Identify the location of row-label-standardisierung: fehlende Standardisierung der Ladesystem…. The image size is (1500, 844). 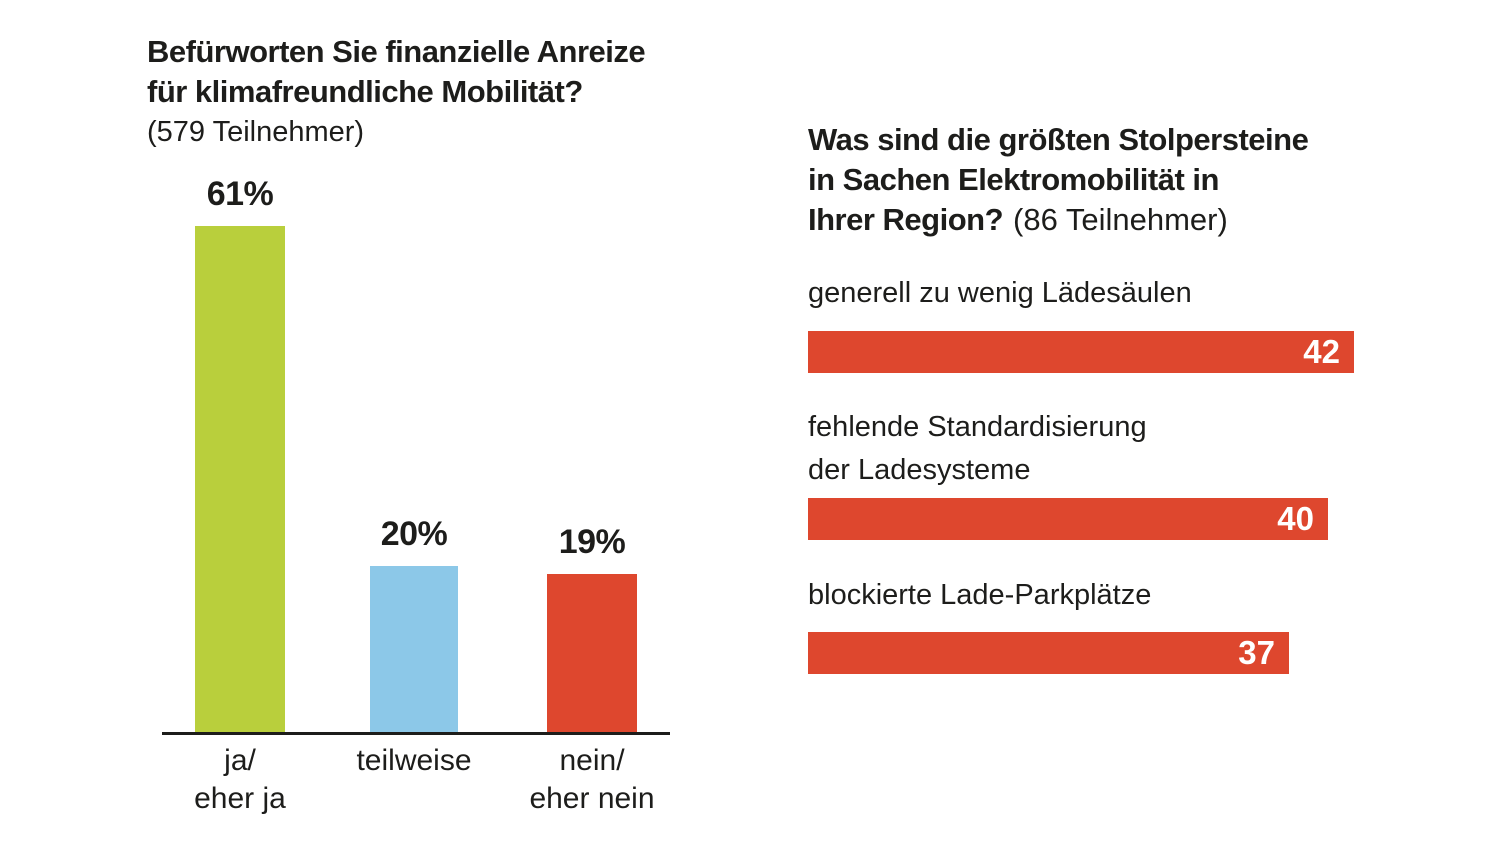
(977, 448).